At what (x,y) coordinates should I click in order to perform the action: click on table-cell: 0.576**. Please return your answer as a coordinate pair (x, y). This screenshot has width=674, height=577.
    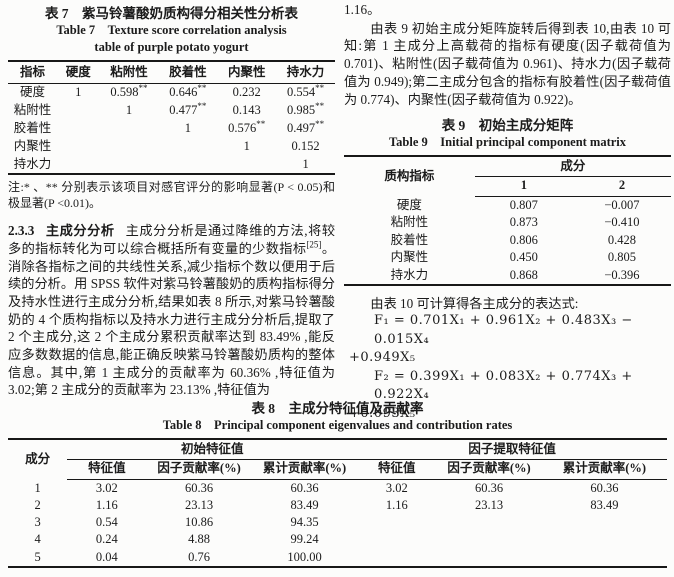
    Looking at the image, I should click on (247, 126).